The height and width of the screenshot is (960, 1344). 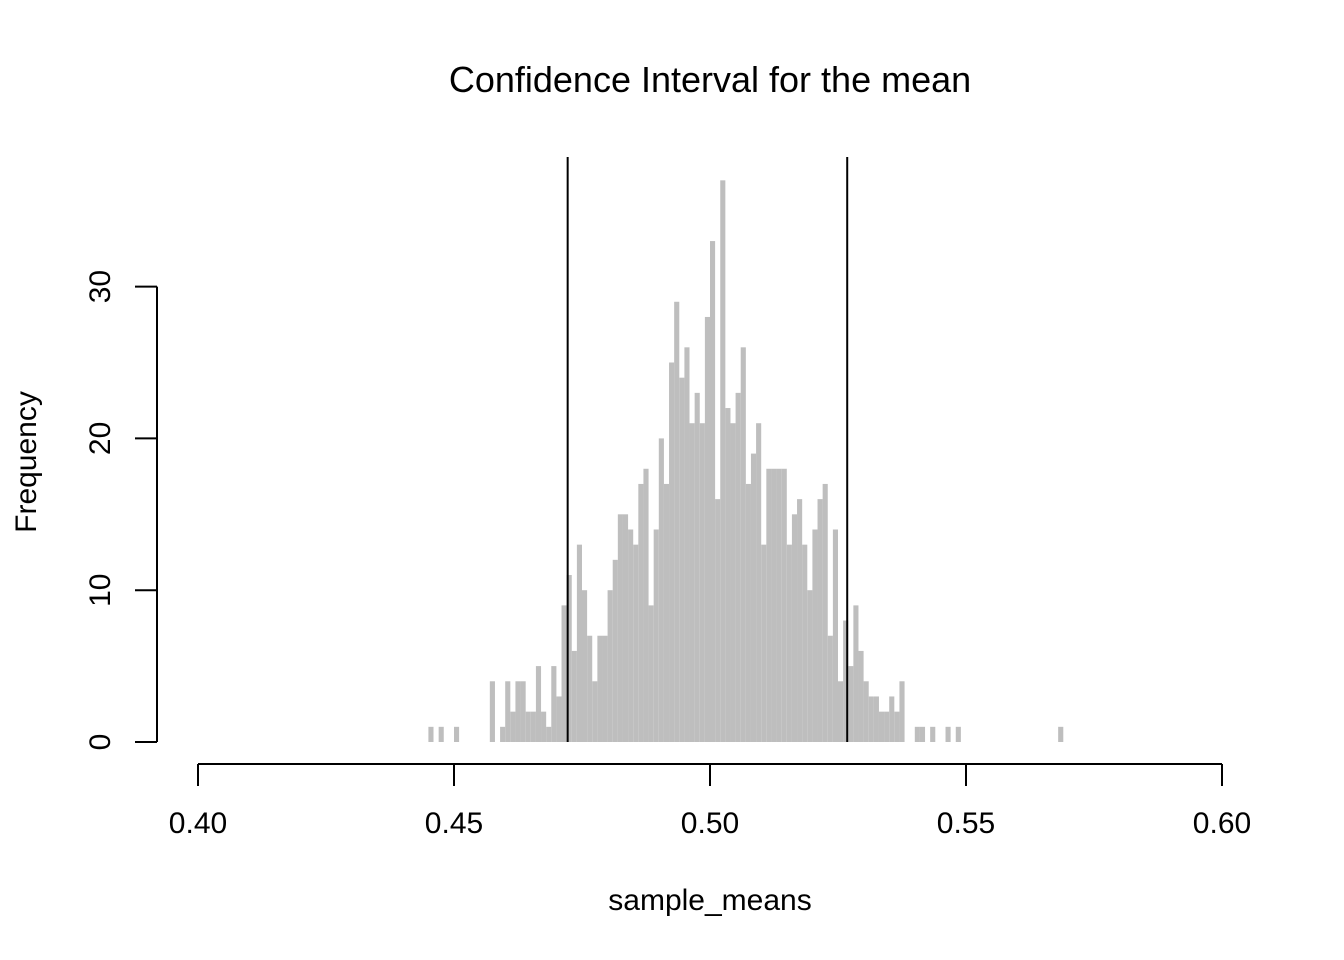 I want to click on x-tick-label: 0.55, so click(x=966, y=823).